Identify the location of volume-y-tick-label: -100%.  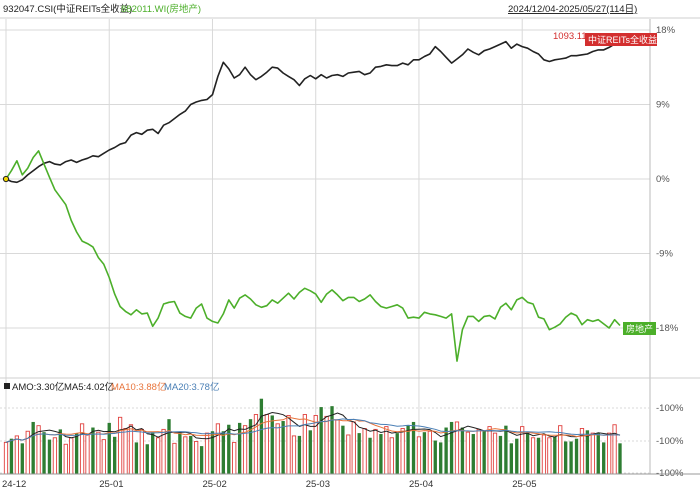
(670, 408).